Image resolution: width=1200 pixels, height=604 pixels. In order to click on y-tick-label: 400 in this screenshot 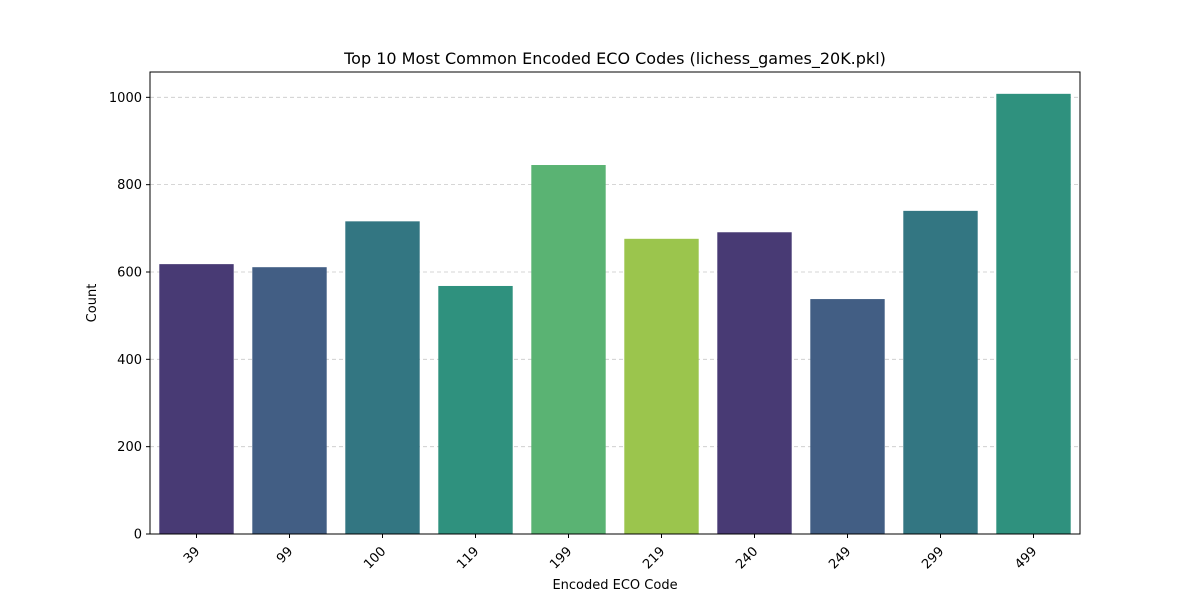, I will do `click(129, 360)`.